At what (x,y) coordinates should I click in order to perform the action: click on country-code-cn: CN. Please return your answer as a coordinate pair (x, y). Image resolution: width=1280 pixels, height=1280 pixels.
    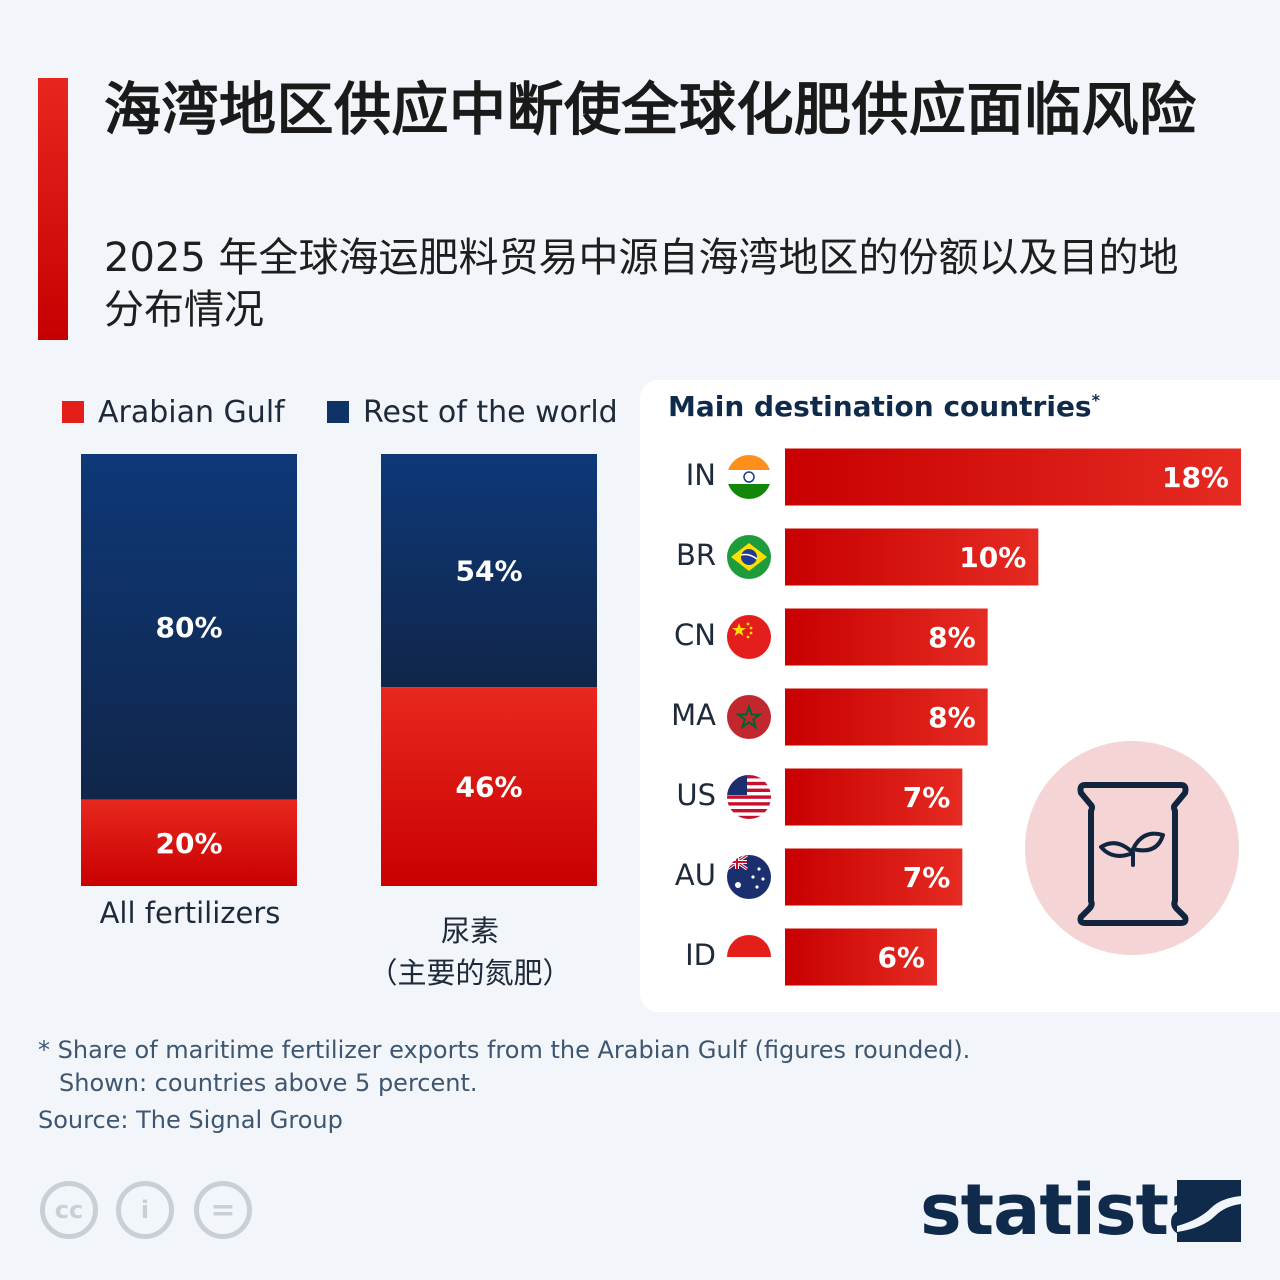
    Looking at the image, I should click on (695, 635).